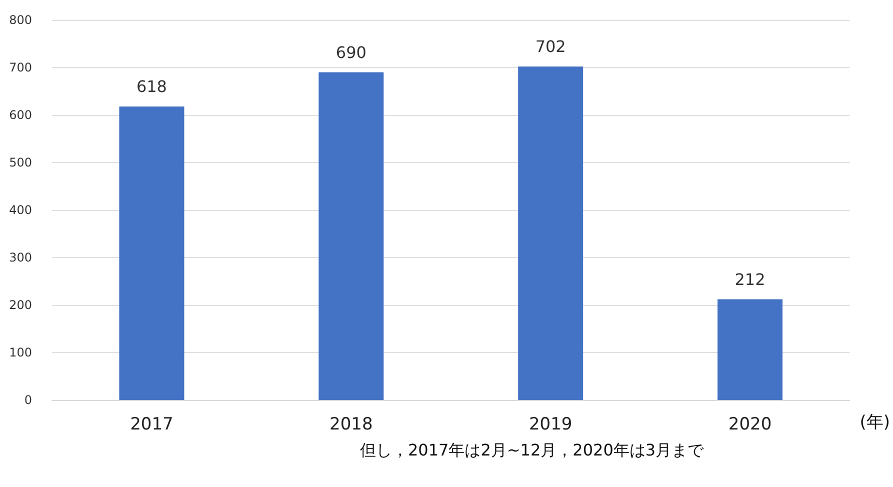 Image resolution: width=893 pixels, height=487 pixels. I want to click on y-tick-label: 500, so click(20, 163).